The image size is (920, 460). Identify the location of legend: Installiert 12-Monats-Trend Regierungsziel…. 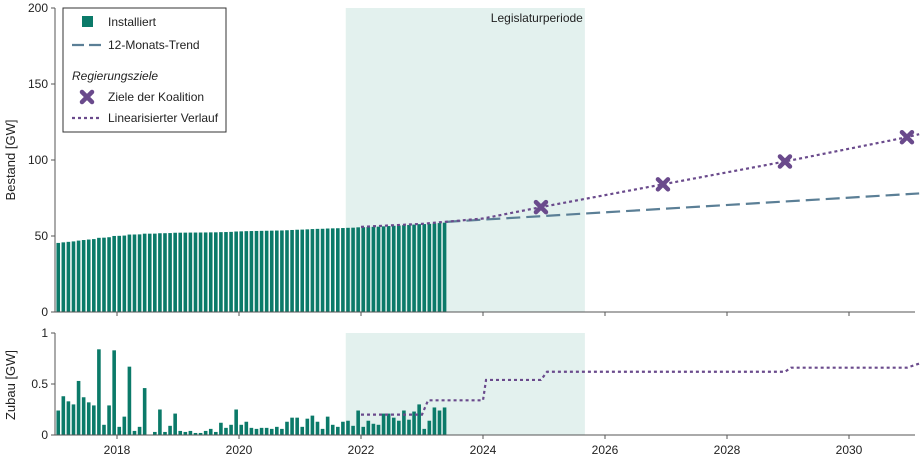
(144, 70).